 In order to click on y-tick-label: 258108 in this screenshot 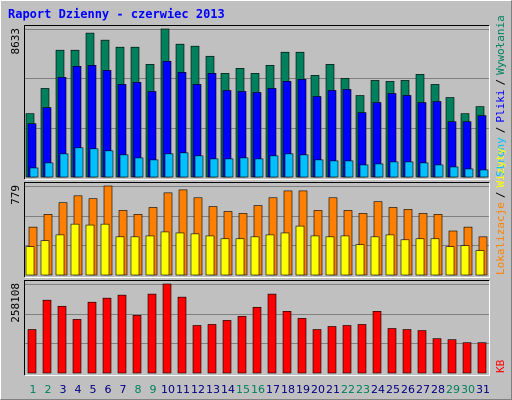, I will do `click(15, 303)`.